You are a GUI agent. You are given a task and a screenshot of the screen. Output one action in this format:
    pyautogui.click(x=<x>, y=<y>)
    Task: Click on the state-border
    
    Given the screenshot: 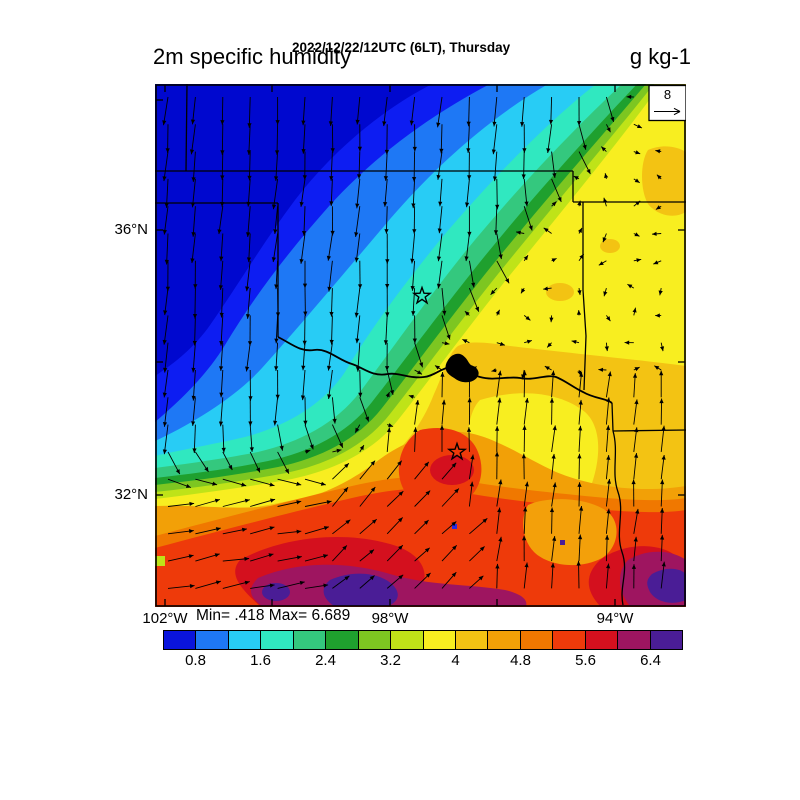 What is the action you would take?
    pyautogui.click(x=619, y=518)
    